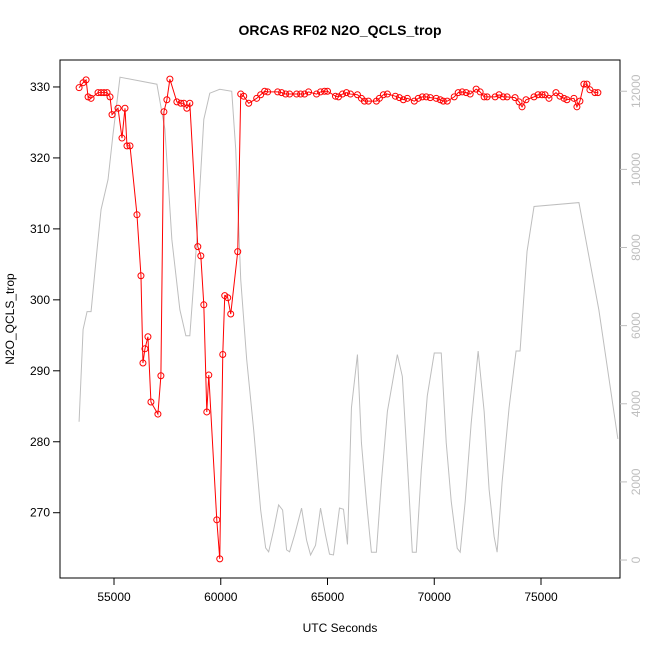  Describe the element at coordinates (636, 169) in the screenshot. I see `y2-tick-label: 10000` at that location.